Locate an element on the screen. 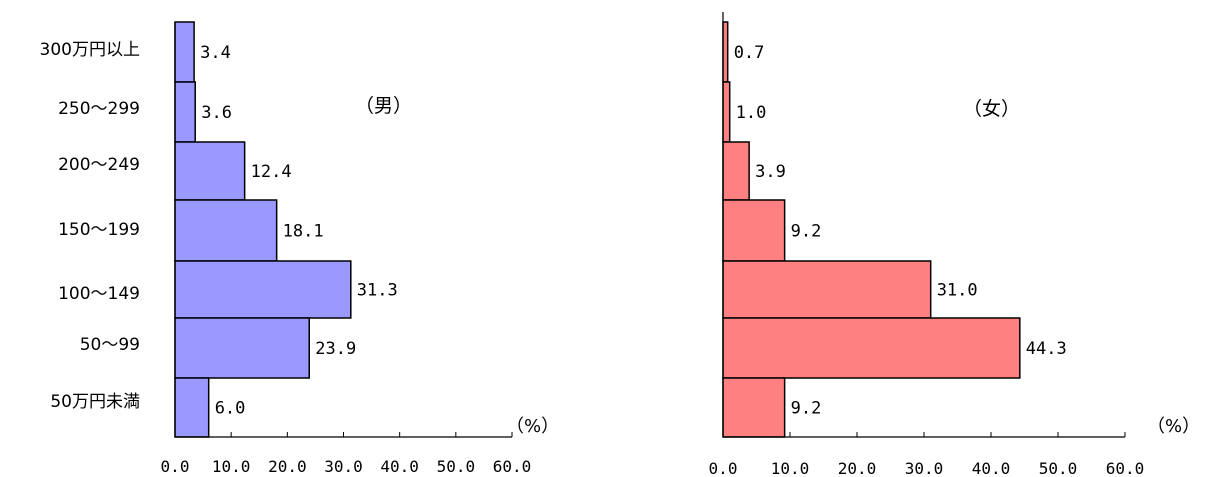 The image size is (1207, 477). category-label: 100～149 is located at coordinates (99, 294).